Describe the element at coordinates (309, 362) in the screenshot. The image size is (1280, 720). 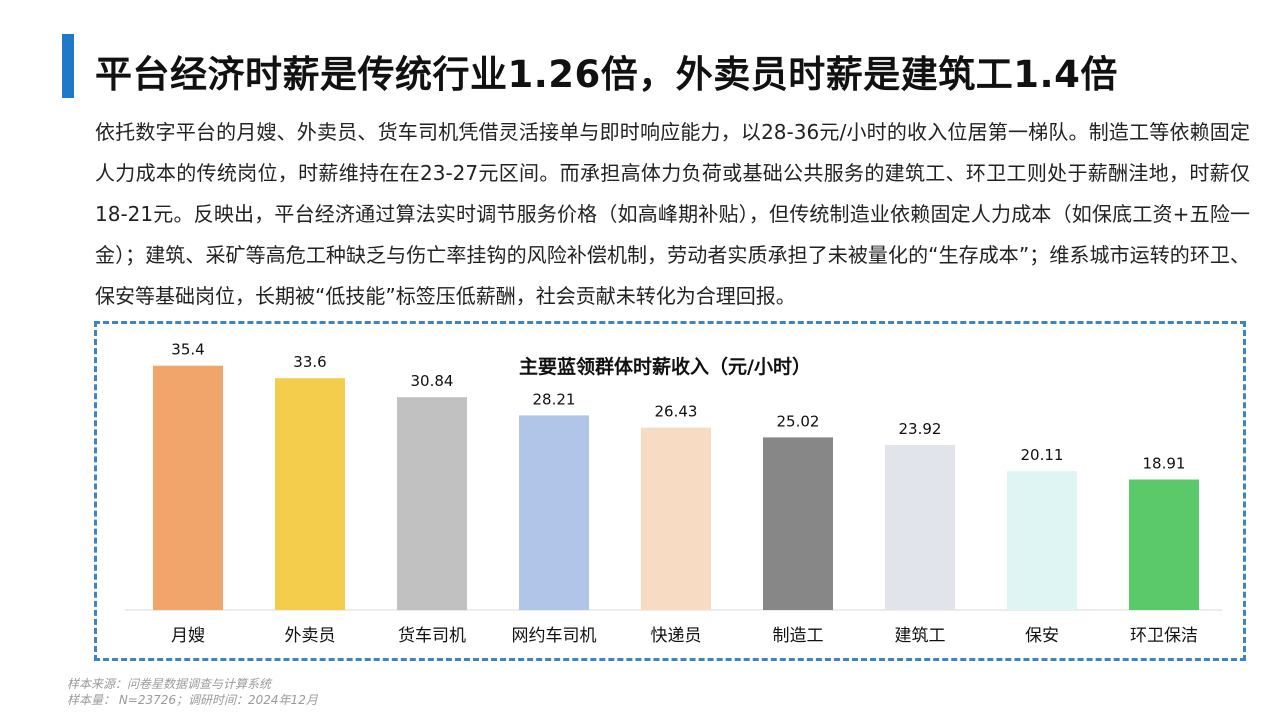
I see `value-label-1: 33.6` at that location.